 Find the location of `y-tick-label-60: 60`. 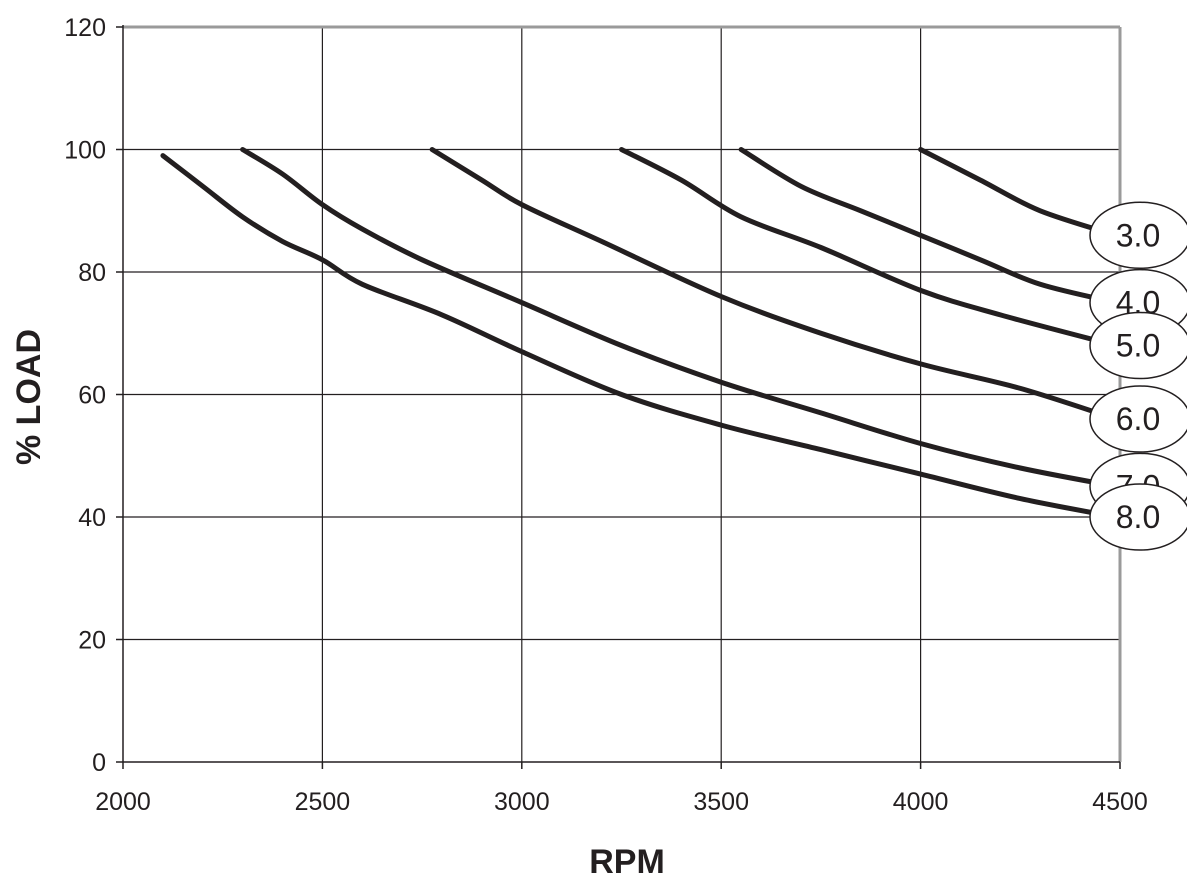

y-tick-label-60: 60 is located at coordinates (92, 396).